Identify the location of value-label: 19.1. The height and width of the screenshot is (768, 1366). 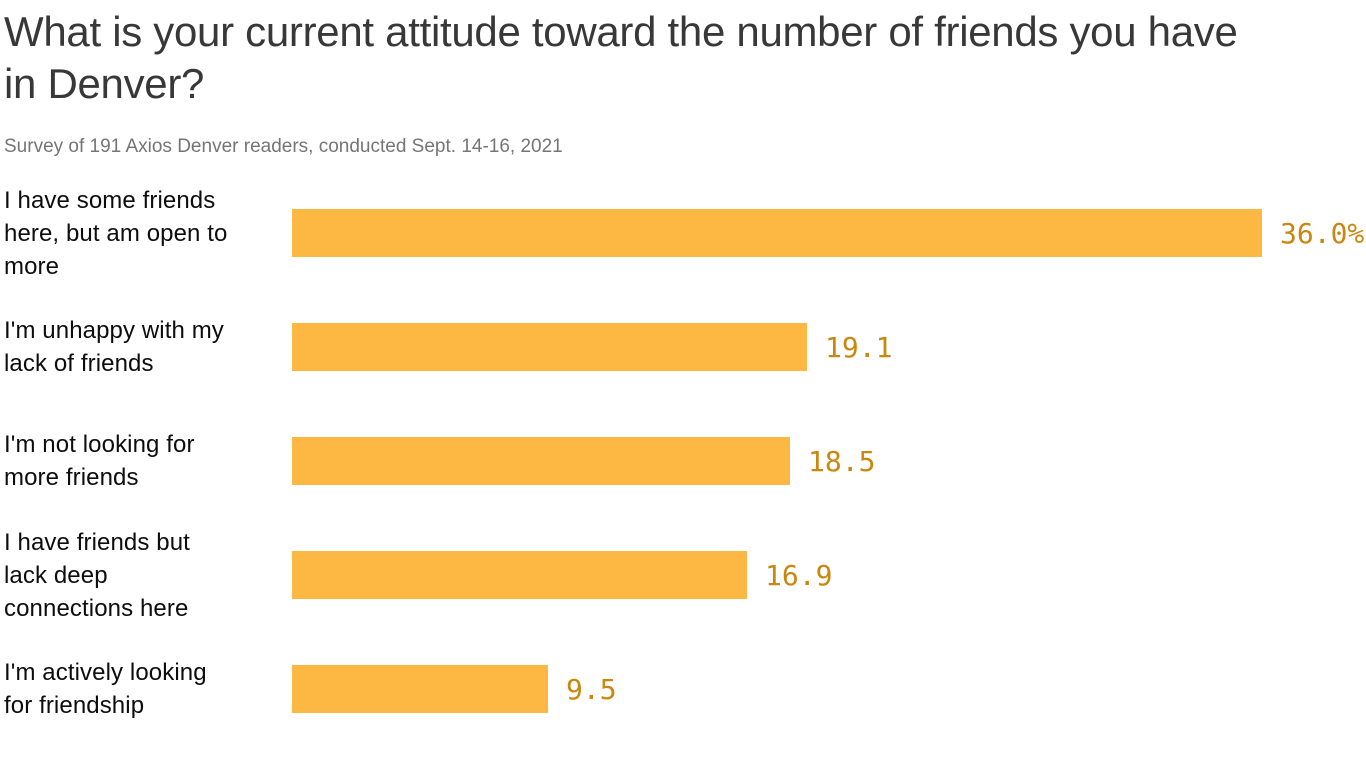
(859, 347).